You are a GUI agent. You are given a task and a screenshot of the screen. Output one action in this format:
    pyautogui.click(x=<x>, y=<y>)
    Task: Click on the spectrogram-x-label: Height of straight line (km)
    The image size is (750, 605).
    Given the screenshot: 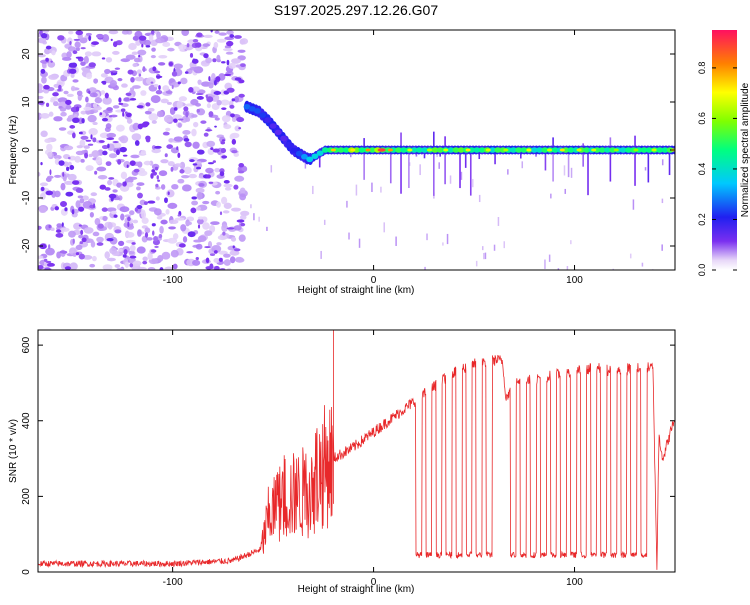 What is the action you would take?
    pyautogui.click(x=356, y=290)
    